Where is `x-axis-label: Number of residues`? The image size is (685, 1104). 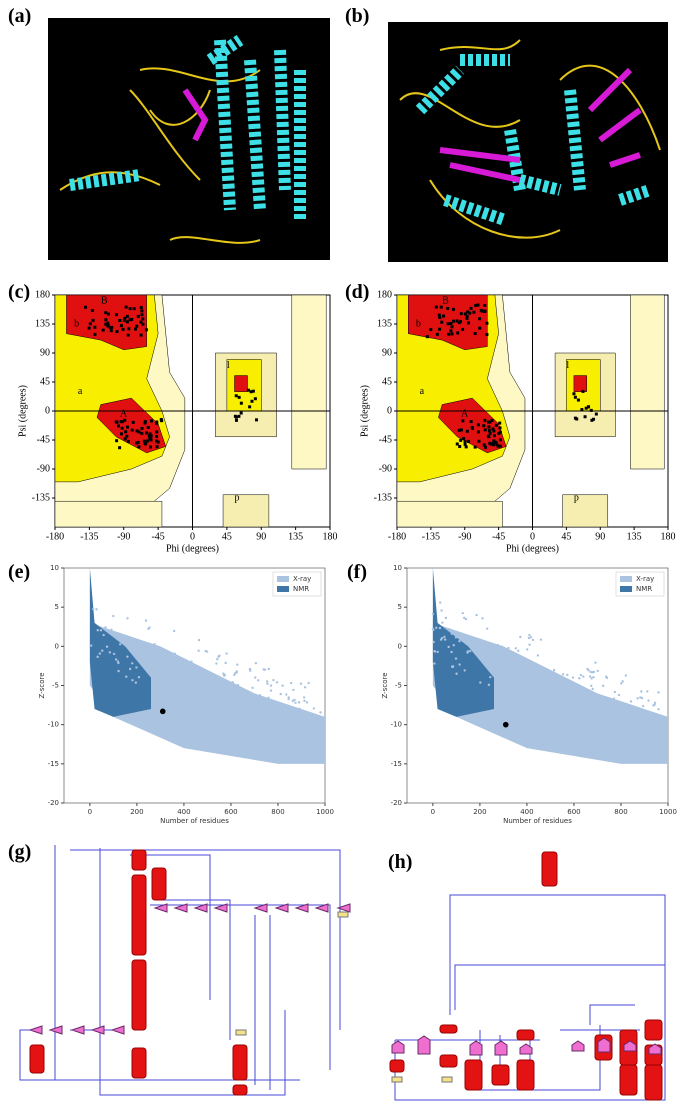 x-axis-label: Number of residues is located at coordinates (194, 821).